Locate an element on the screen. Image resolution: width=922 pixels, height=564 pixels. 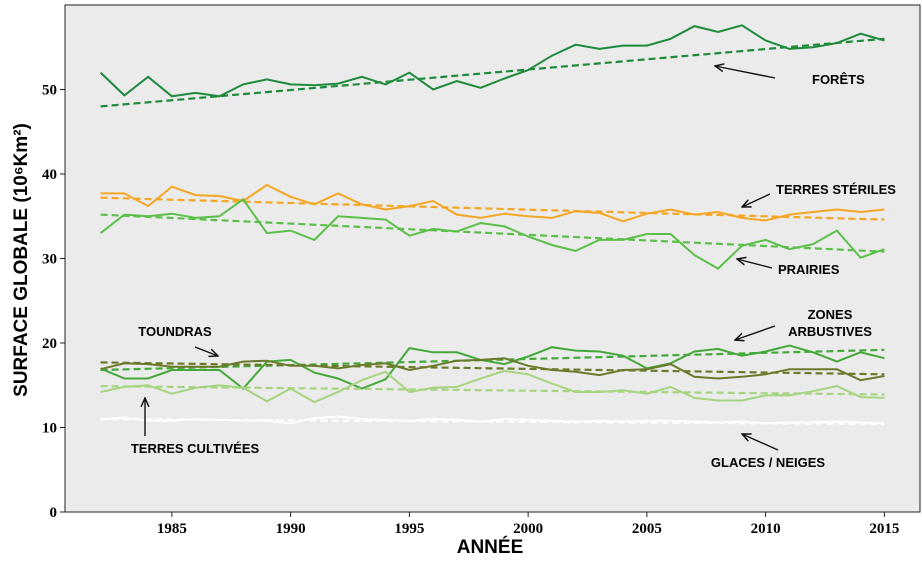
series-label-line: ARBUSTIVES is located at coordinates (830, 331).